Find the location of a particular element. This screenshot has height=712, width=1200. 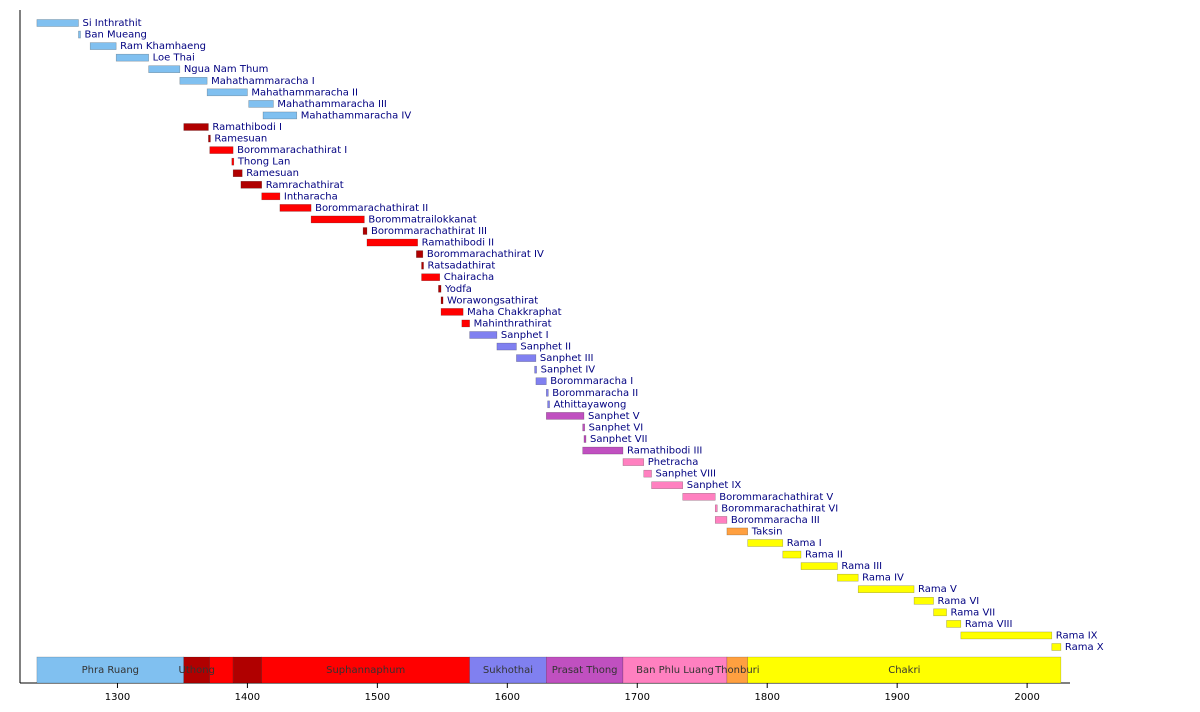

reign-label: Ramathibodi I is located at coordinates (246, 127).